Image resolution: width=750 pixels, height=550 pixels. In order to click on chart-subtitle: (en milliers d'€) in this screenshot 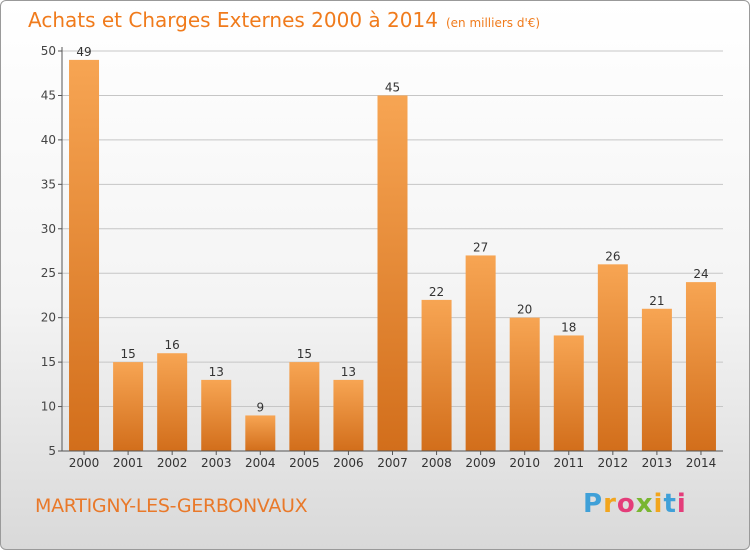, I will do `click(493, 23)`.